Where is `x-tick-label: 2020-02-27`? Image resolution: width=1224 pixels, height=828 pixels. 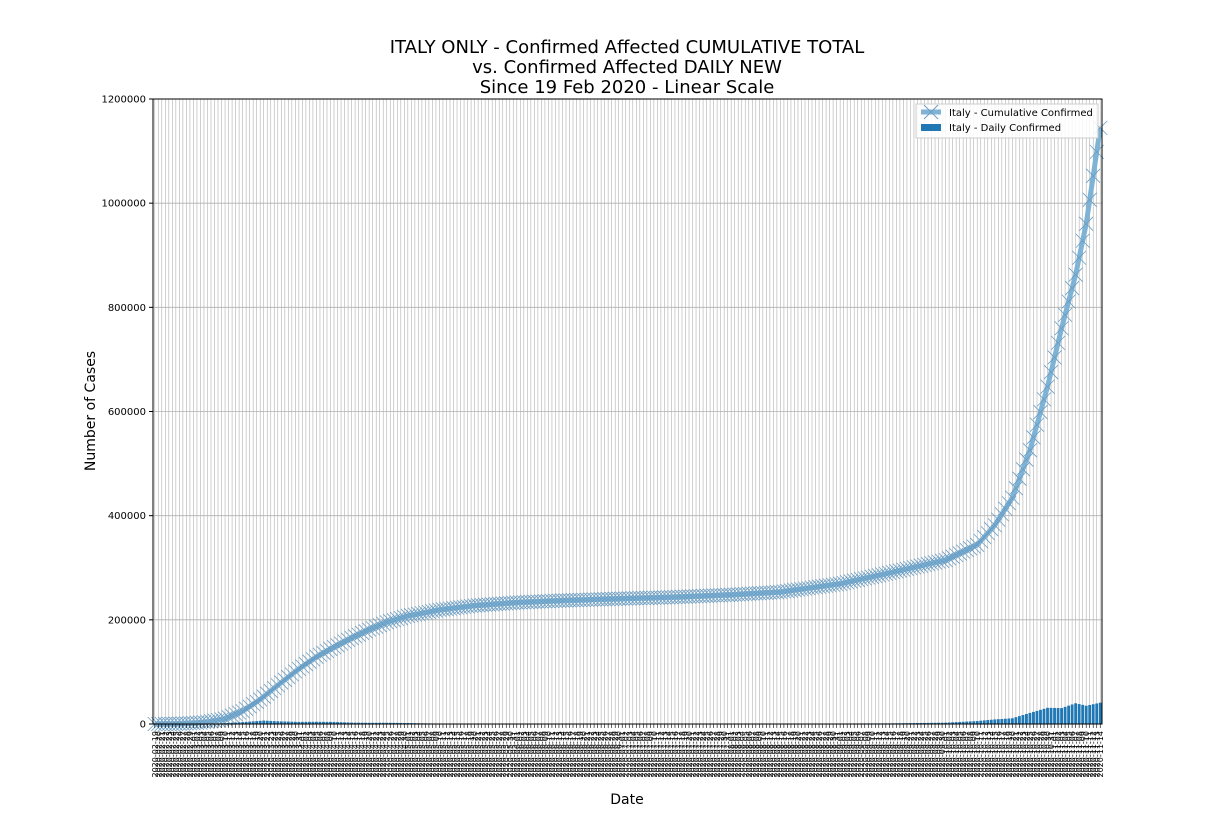
x-tick-label: 2020-02-27 is located at coordinates (183, 754).